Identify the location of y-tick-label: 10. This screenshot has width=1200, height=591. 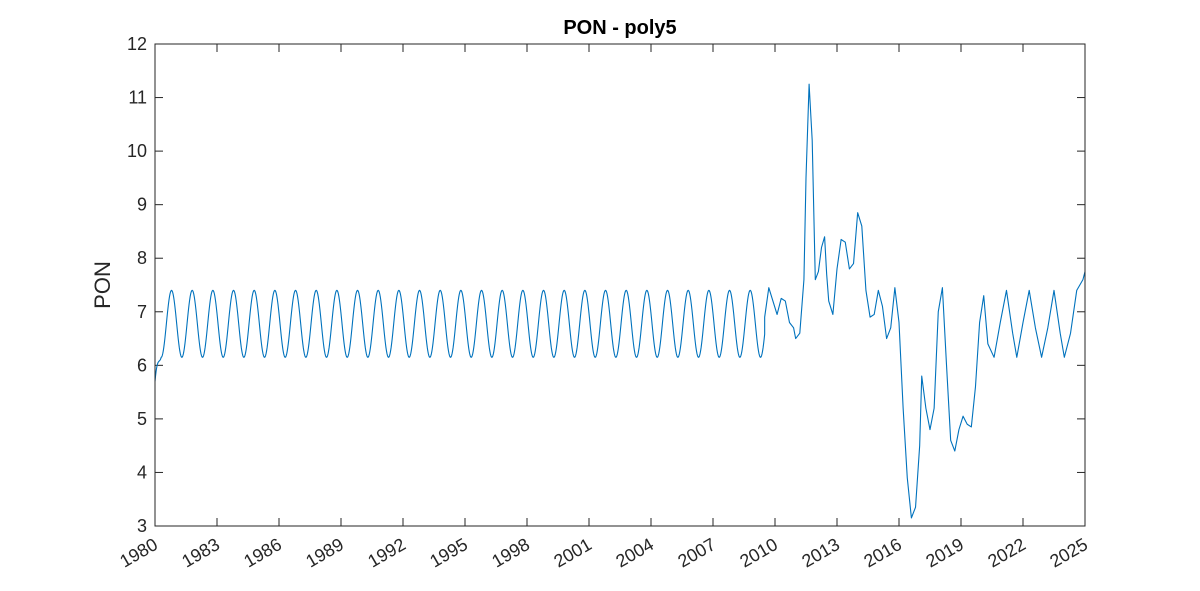
(137, 151).